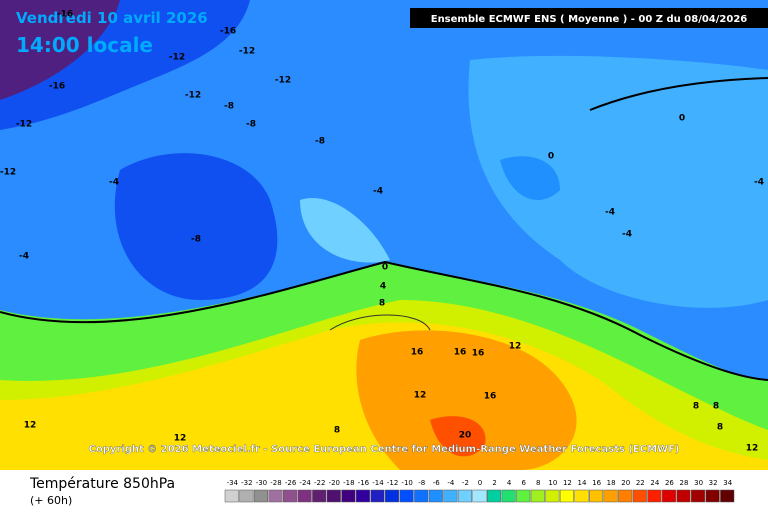  Describe the element at coordinates (421, 483) in the screenshot. I see `scale-label: -8` at that location.